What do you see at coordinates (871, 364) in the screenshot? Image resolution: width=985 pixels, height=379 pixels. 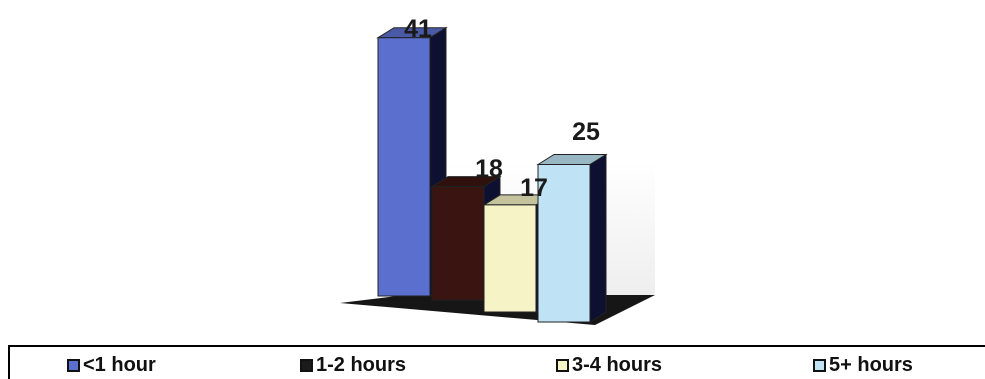 I see `legend-label: 5+ hours` at bounding box center [871, 364].